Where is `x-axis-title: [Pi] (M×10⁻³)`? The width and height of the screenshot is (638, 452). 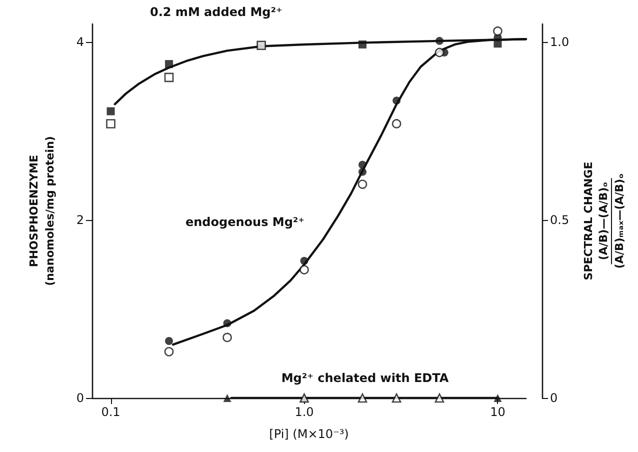 x-axis-title: [Pi] (M×10⁻³) is located at coordinates (309, 434).